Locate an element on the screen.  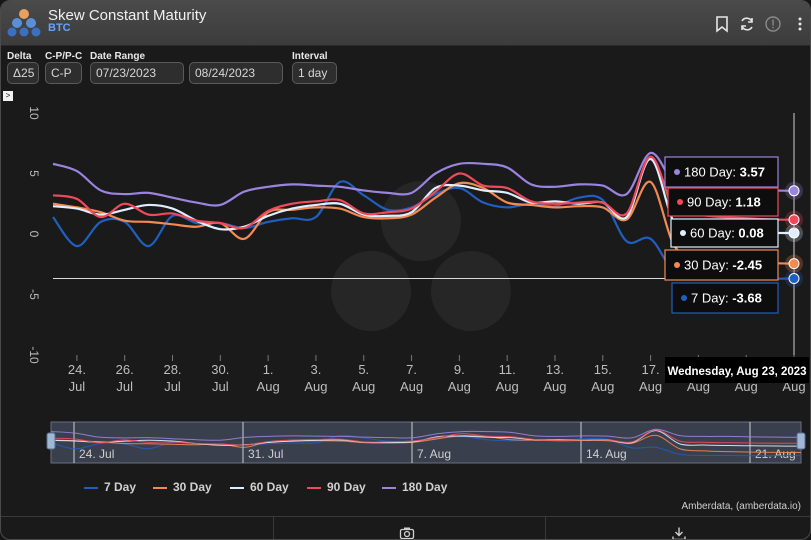
legend-item-60-day: 60 Day is located at coordinates (259, 487).